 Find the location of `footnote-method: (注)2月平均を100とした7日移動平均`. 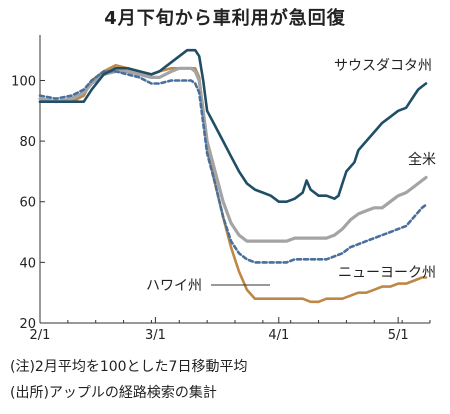

footnote-method: (注)2月平均を100とした7日移動平均 is located at coordinates (129, 367).